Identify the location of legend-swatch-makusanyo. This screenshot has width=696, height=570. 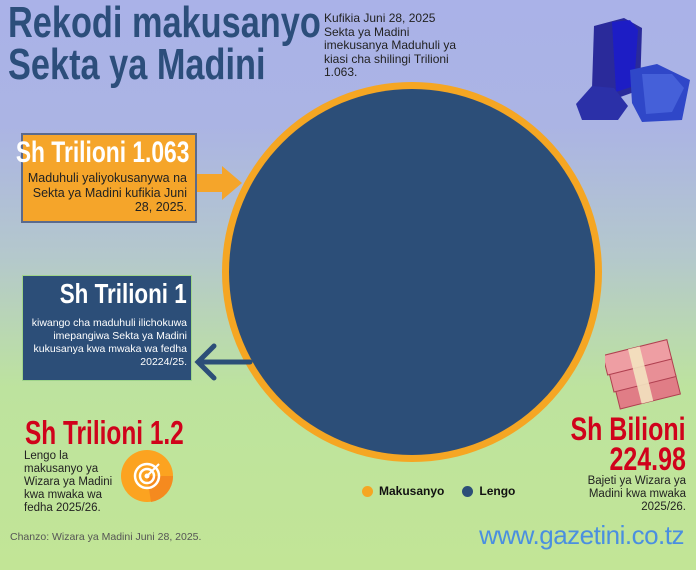
(367, 491).